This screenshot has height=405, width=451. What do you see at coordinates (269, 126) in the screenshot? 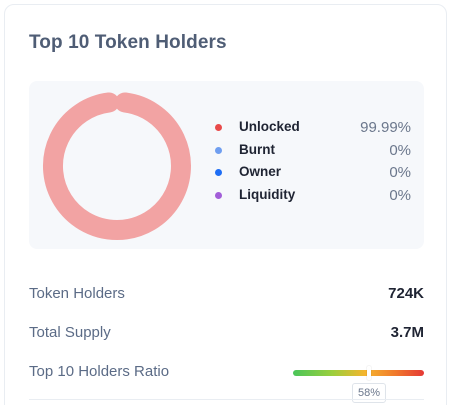
I see `legend-label: Unlocked` at bounding box center [269, 126].